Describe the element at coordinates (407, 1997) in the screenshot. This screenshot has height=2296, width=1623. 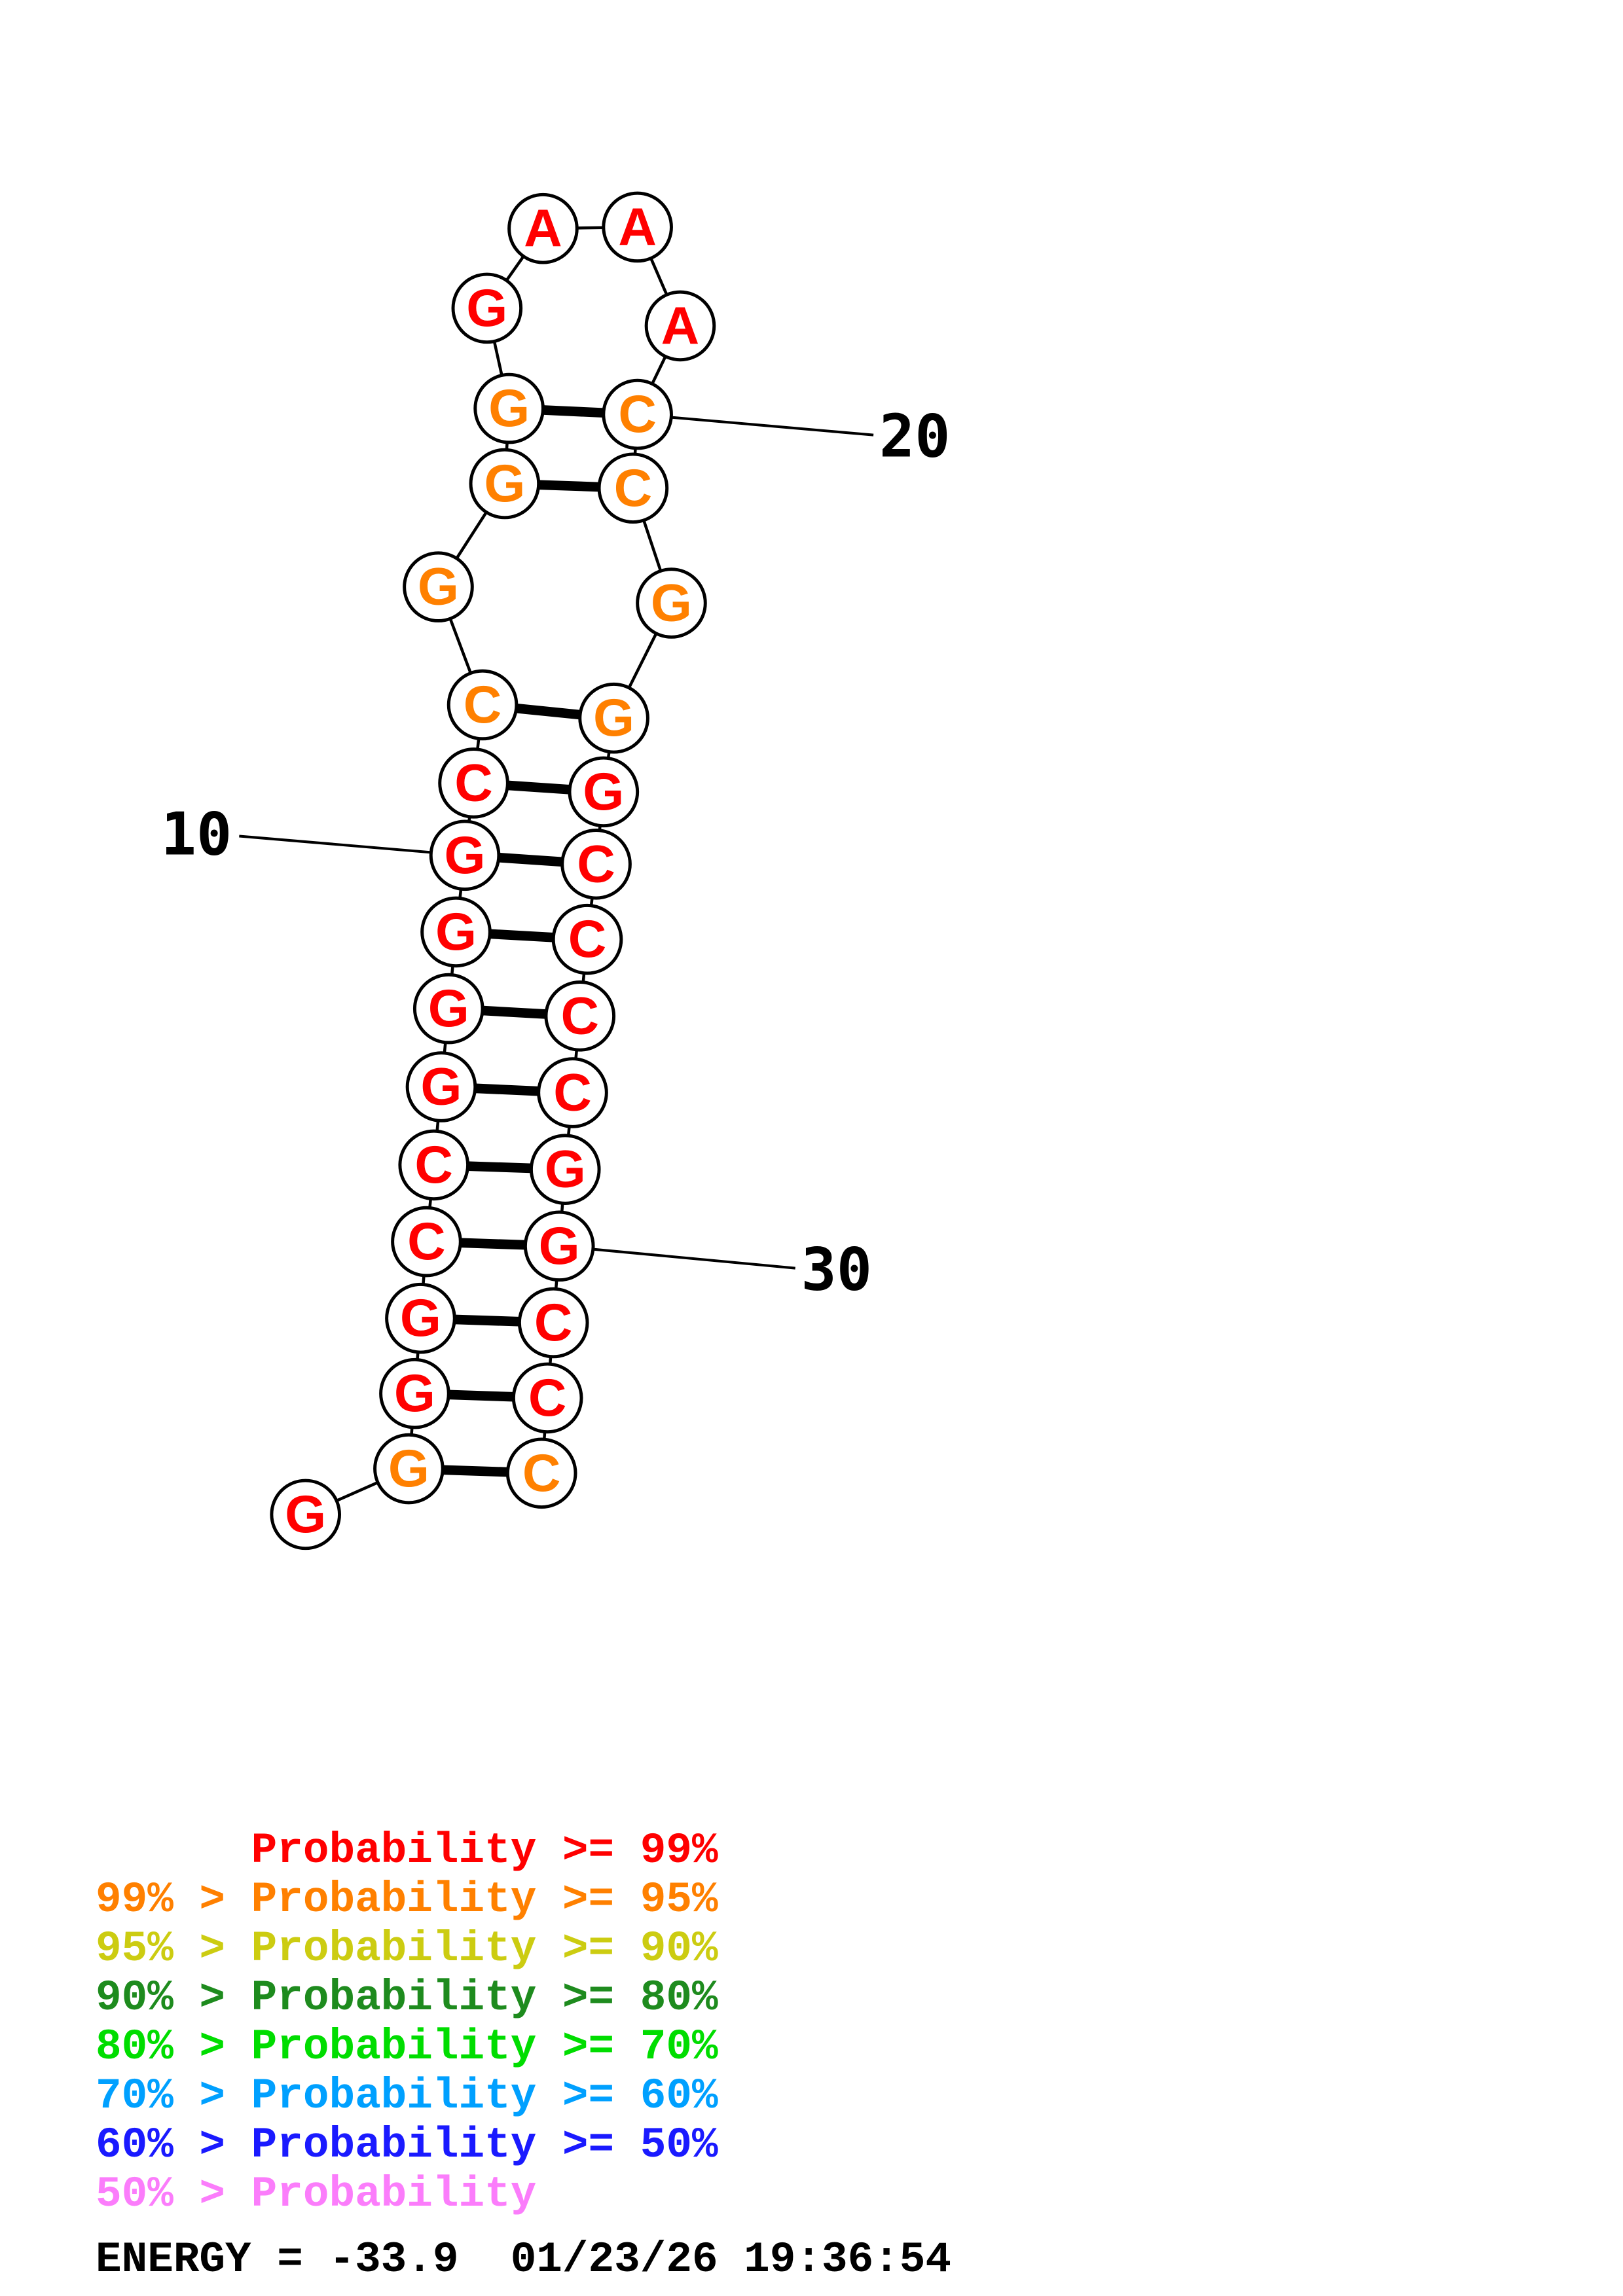
I see `legend-entry: 90% > Probability >= 80%` at that location.